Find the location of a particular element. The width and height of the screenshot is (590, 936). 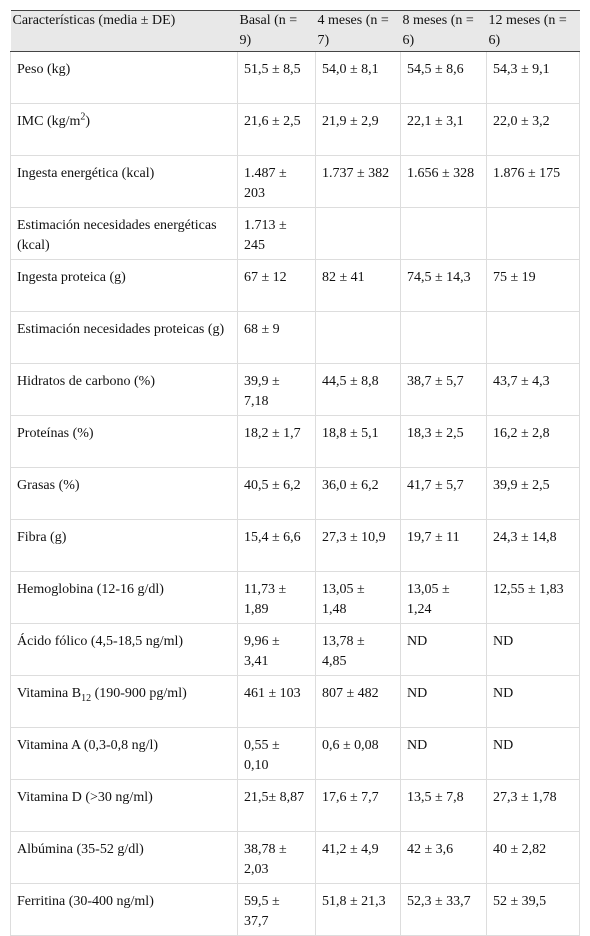

label-part: IMC (kg/m is located at coordinates (49, 121).